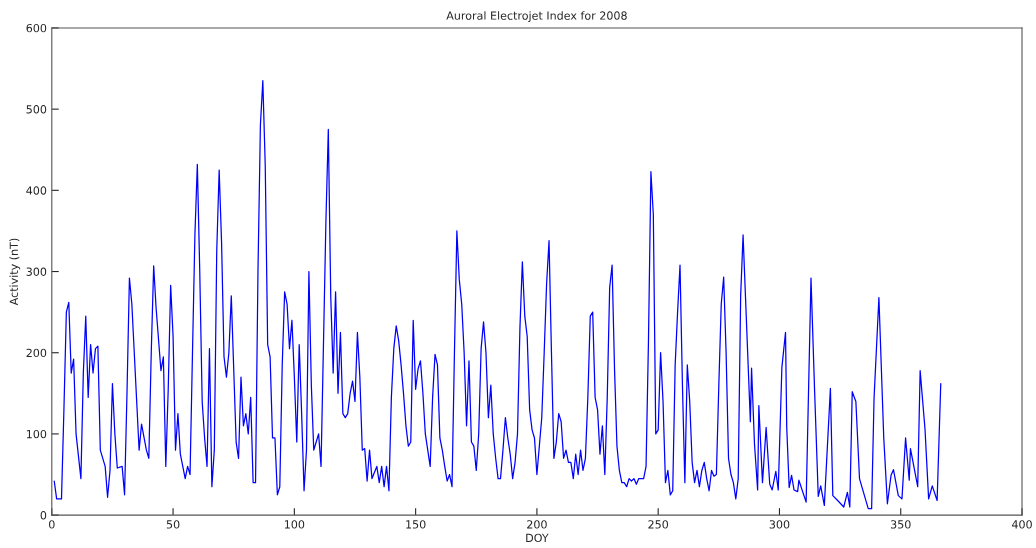 Image resolution: width=1036 pixels, height=548 pixels. What do you see at coordinates (900, 524) in the screenshot?
I see `x-tick-label: 350` at bounding box center [900, 524].